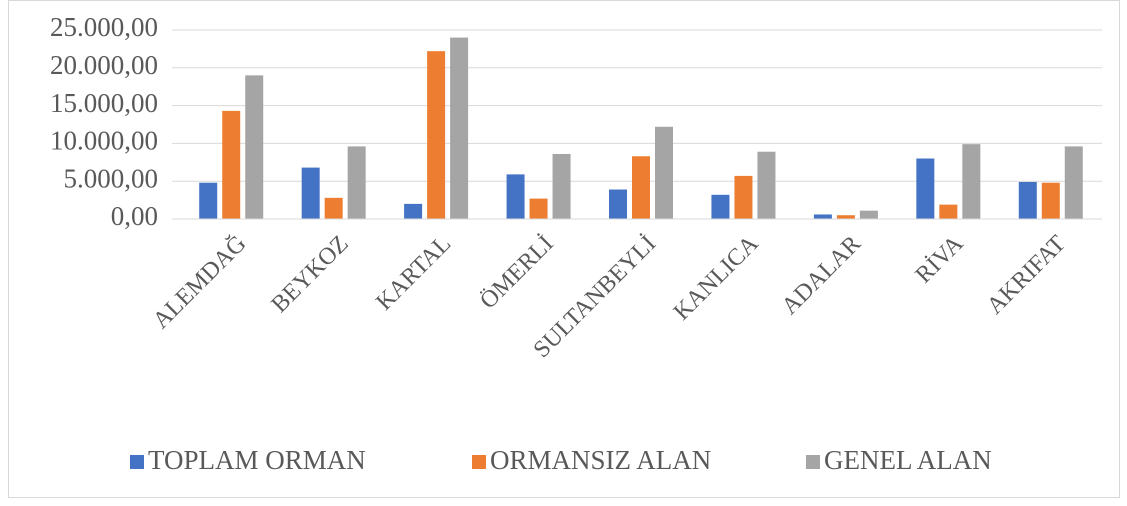  Describe the element at coordinates (111, 178) in the screenshot. I see `y-tick-label: 5.000,00` at that location.